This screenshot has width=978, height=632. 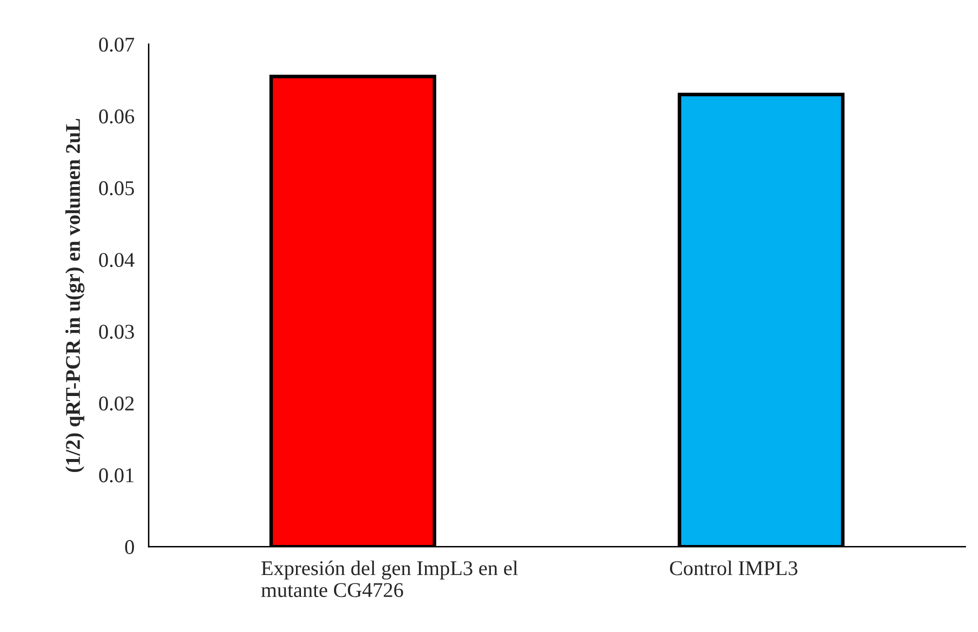 What do you see at coordinates (734, 568) in the screenshot?
I see `x-tick-label: Control IMPL3` at bounding box center [734, 568].